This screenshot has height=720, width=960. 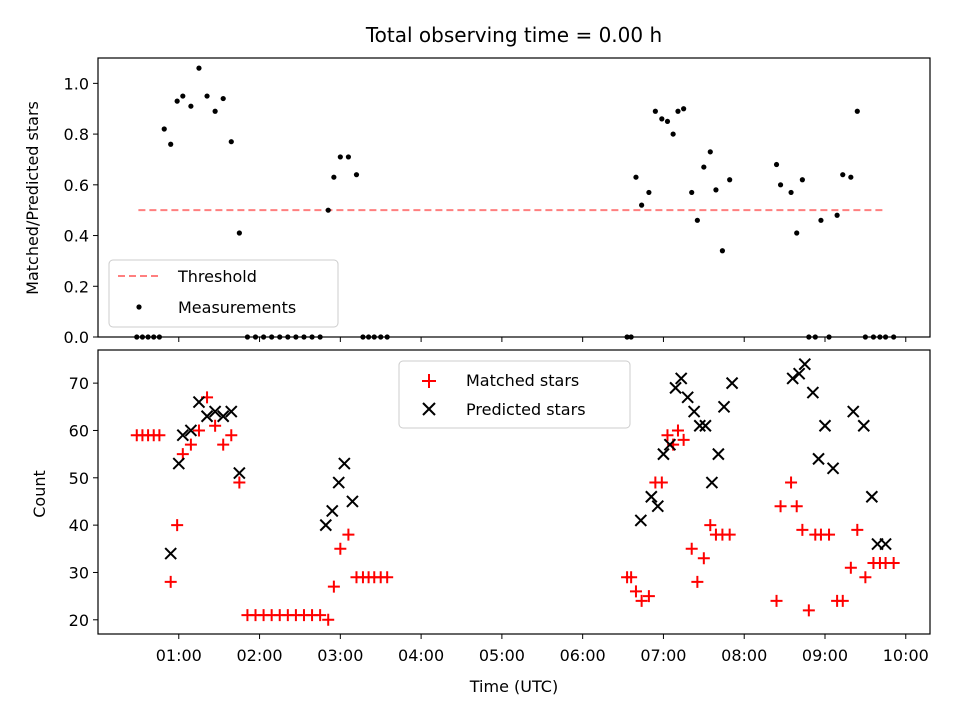 I want to click on ratio-y-ticks: 0.0 0.2 0.4 0.6 0.8 1.0, so click(x=81, y=210).